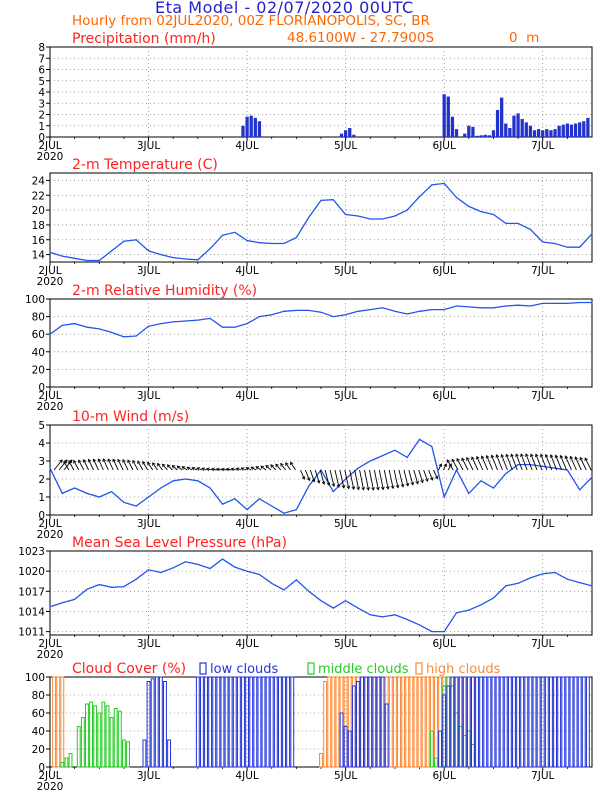 This screenshot has width=612, height=792. I want to click on y-tick-label: 7, so click(41, 59).